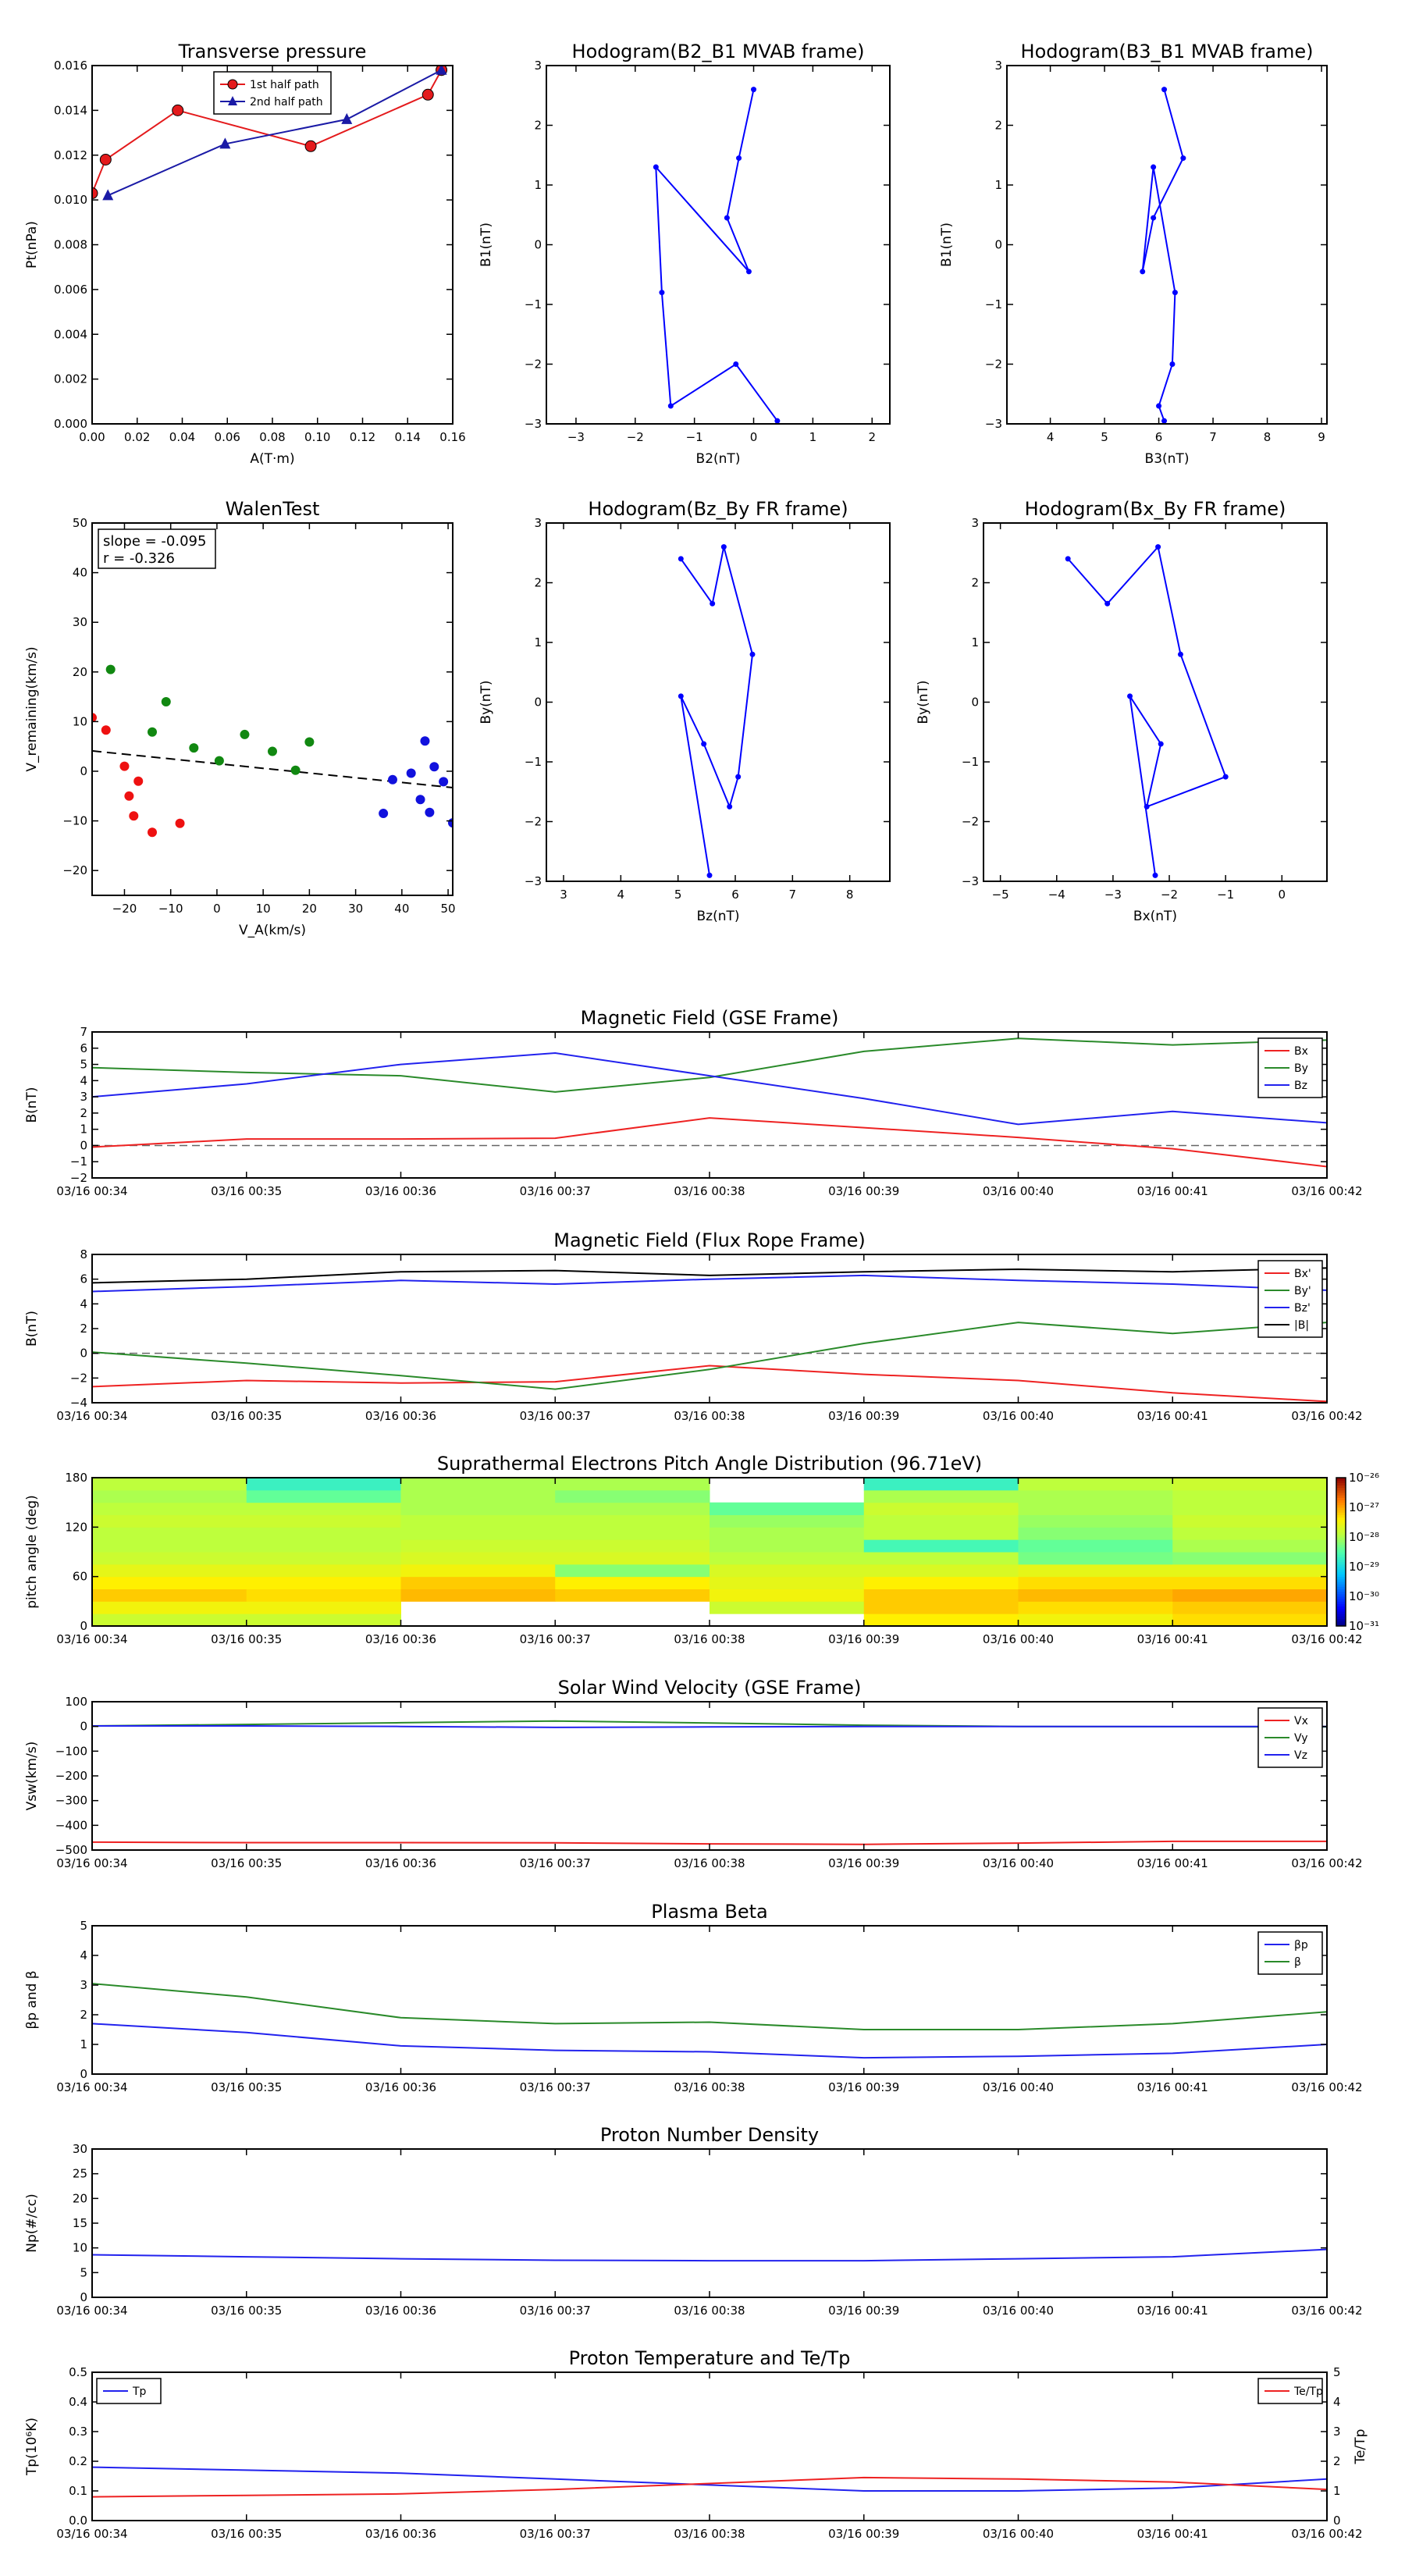 This screenshot has width=1405, height=2576. What do you see at coordinates (272, 437) in the screenshot?
I see `x-tick-label: 0.08` at bounding box center [272, 437].